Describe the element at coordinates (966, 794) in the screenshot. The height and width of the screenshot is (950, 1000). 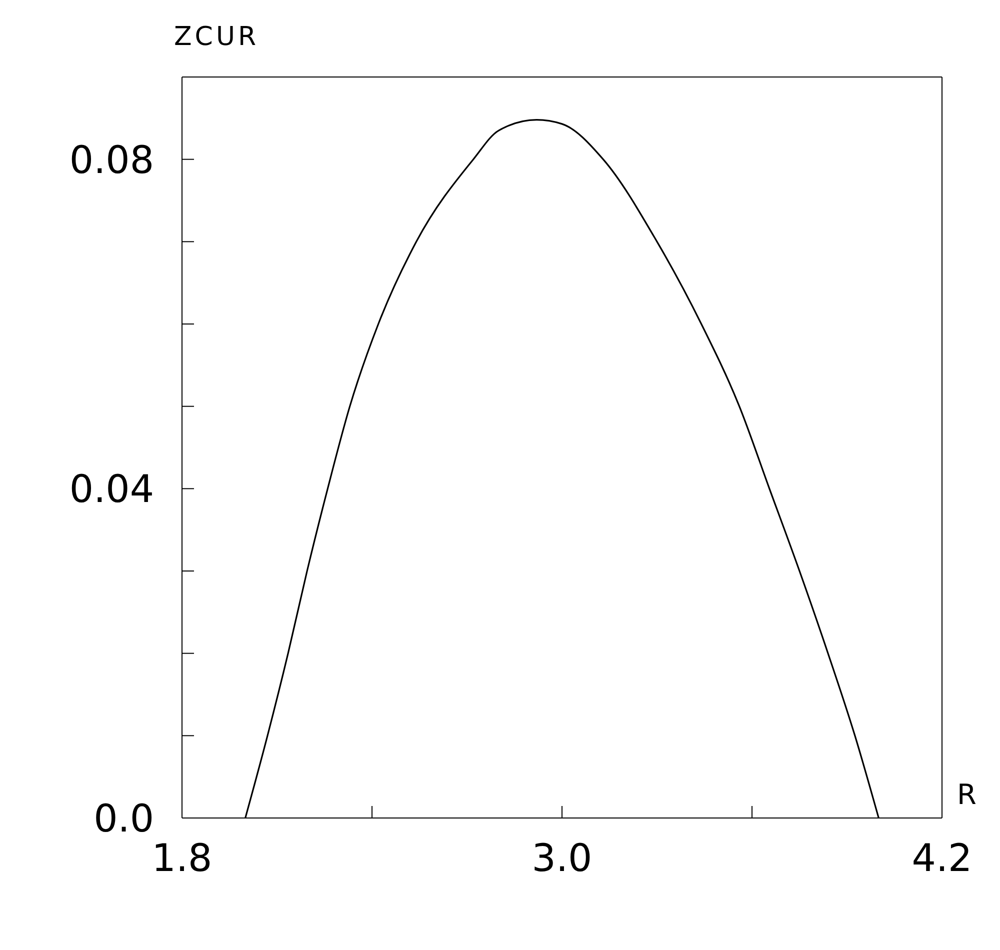
I see `x-axis-title: R` at that location.